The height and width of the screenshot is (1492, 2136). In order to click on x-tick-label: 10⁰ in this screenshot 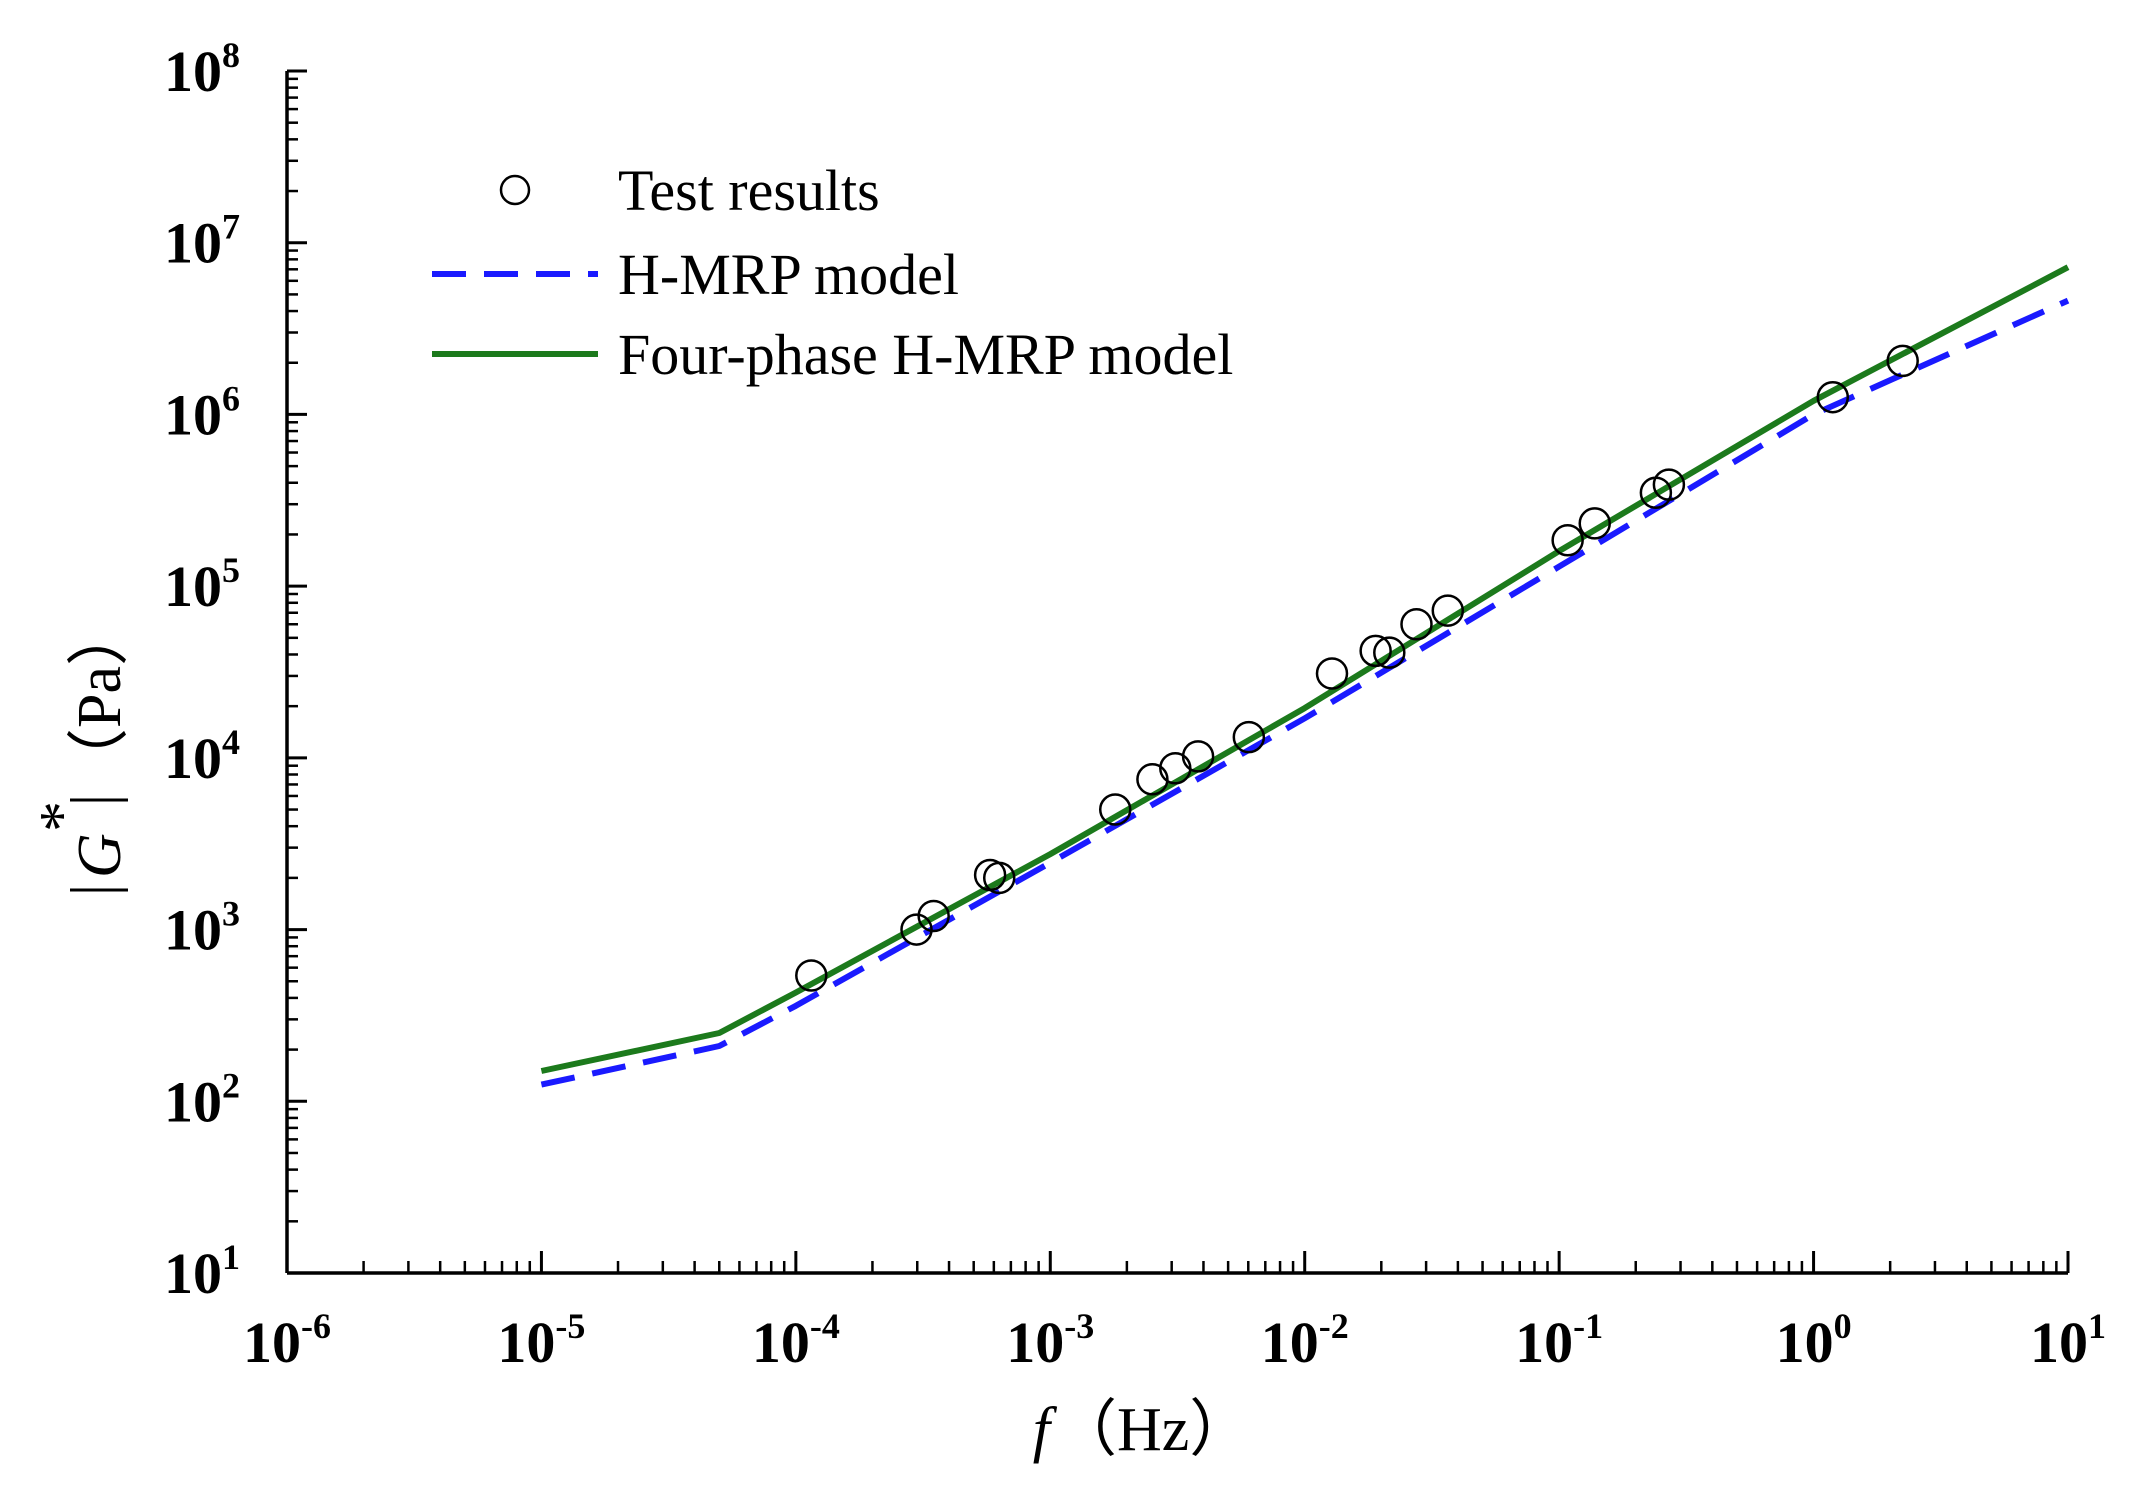, I will do `click(1814, 1340)`.